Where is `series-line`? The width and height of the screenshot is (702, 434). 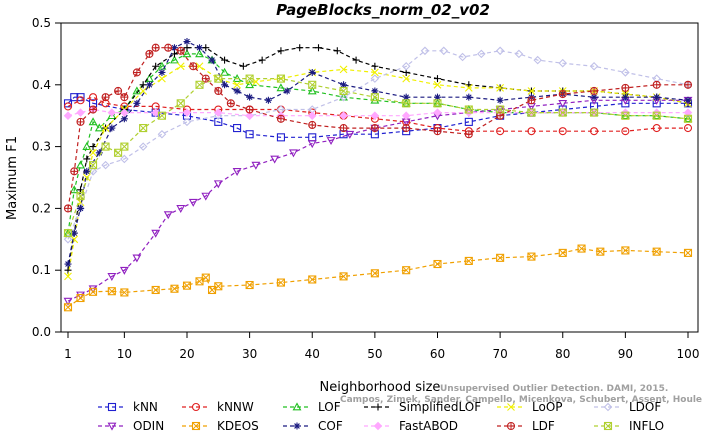
series-line is located at coordinates (377, 117).